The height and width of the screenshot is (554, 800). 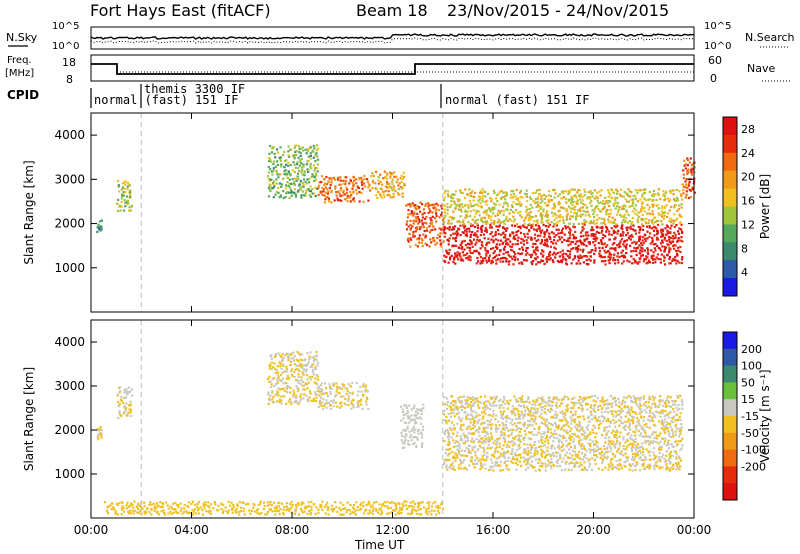 I want to click on power-colorbar-segment, so click(x=730, y=269).